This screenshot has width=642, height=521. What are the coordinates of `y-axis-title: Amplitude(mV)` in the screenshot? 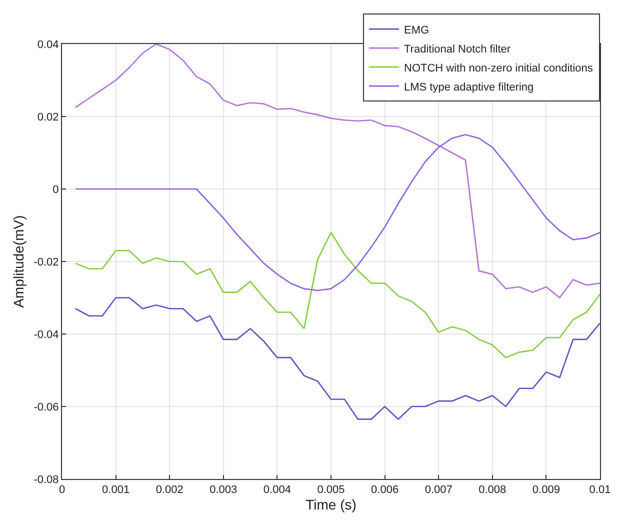 It's located at (18, 261).